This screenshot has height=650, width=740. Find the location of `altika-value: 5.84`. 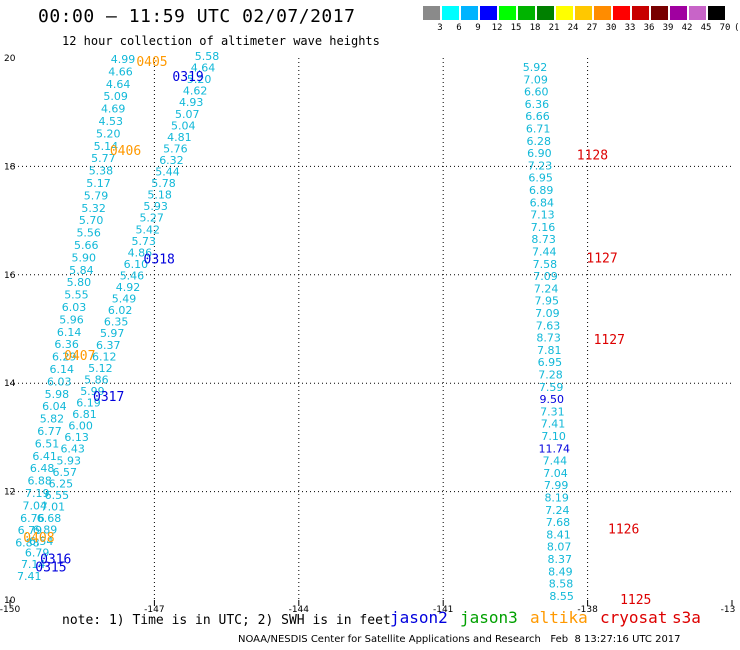

altika-value: 5.84 is located at coordinates (81, 270).